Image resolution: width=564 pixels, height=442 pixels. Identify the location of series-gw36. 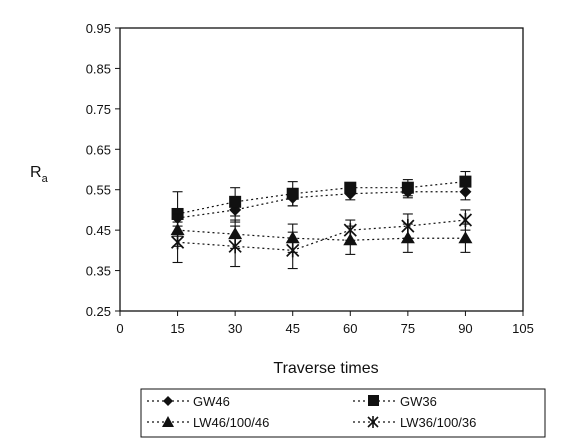
(321, 203).